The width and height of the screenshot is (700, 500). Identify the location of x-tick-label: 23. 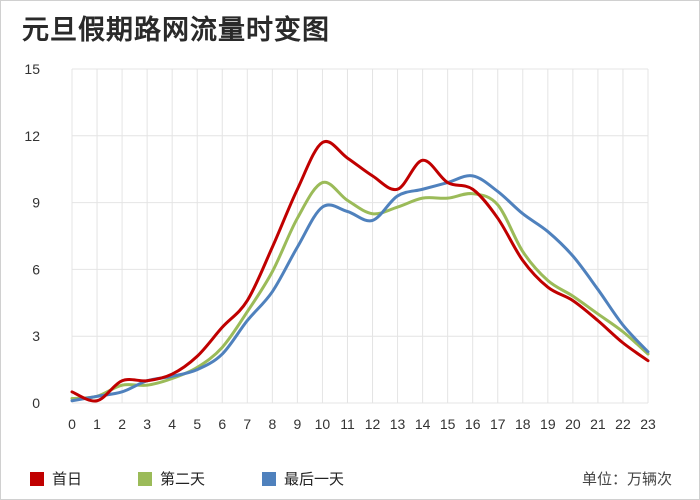
(648, 424).